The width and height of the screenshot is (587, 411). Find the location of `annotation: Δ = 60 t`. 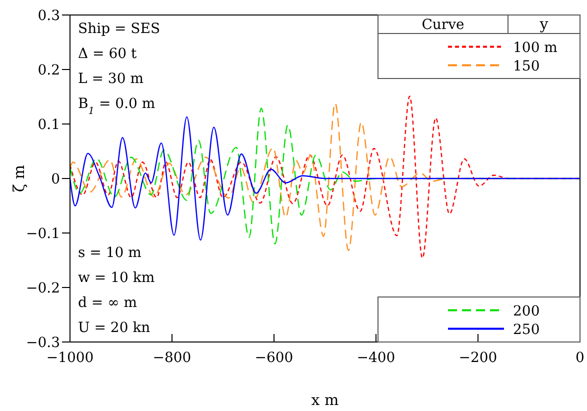

annotation: Δ = 60 t is located at coordinates (108, 54).